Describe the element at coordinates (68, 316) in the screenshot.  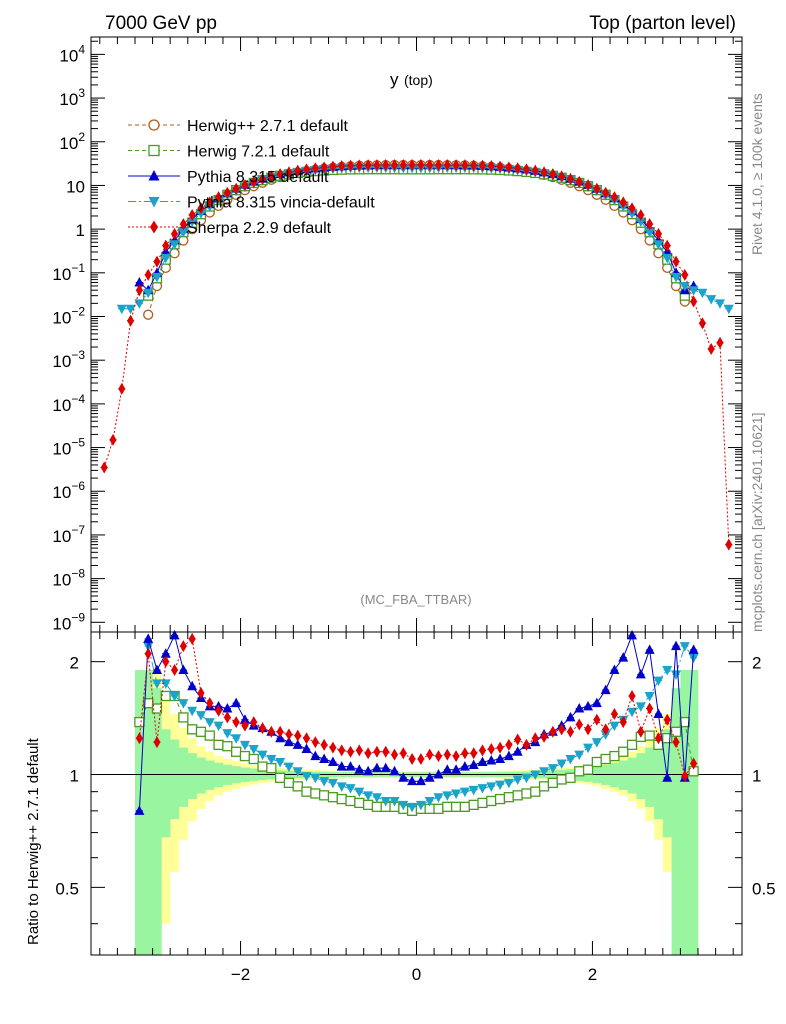
I see `main-ytick-label: 10⁻²` at that location.